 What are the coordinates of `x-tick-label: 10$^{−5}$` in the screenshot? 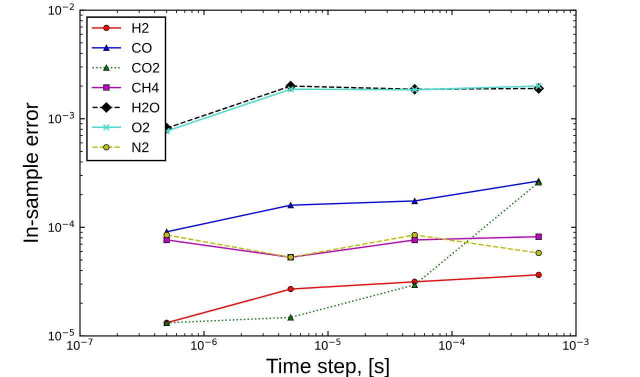 It's located at (327, 344).